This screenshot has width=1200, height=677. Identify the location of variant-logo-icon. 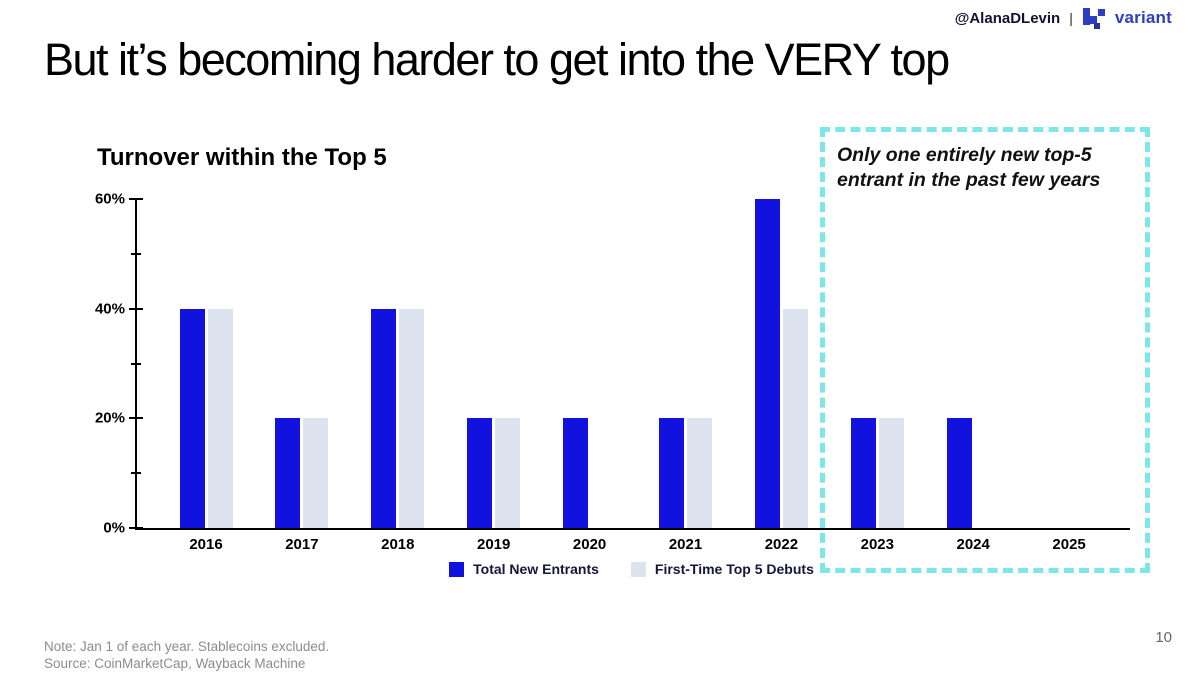
(1094, 18).